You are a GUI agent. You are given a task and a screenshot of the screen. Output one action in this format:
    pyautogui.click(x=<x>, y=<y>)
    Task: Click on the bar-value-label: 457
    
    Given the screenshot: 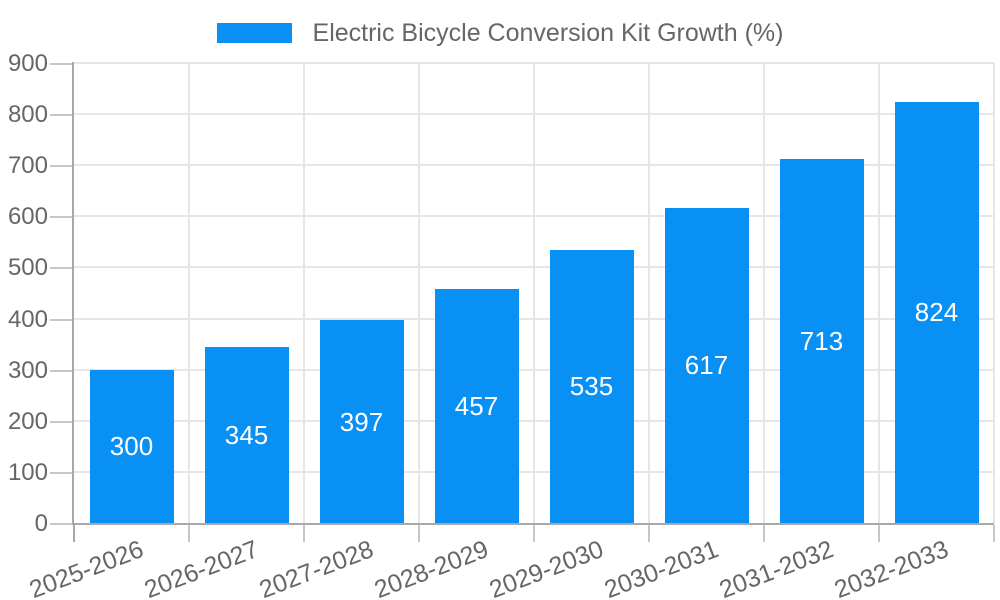 What is the action you would take?
    pyautogui.click(x=476, y=406)
    